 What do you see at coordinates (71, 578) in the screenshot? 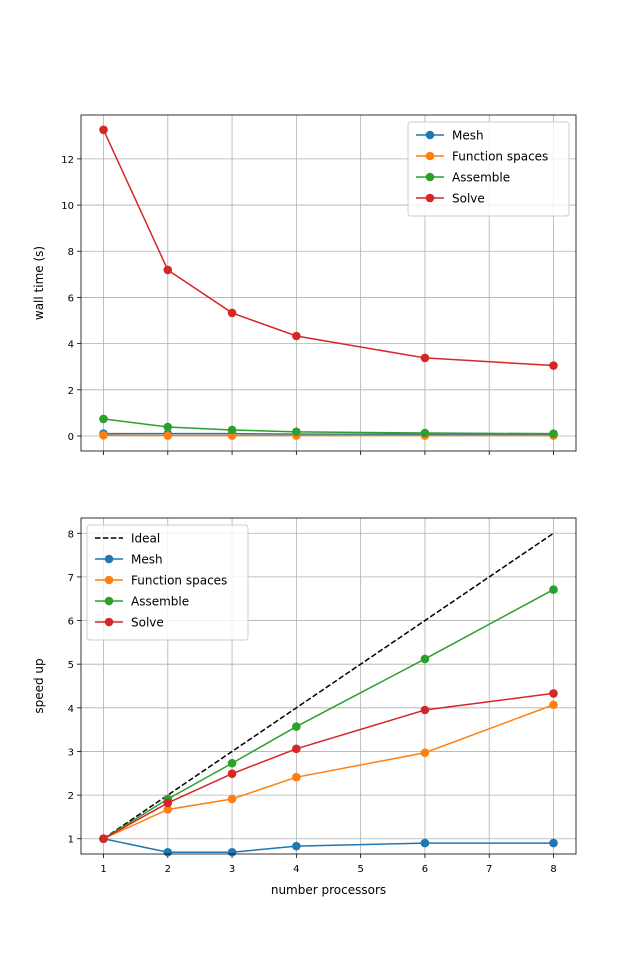
I see `y-tick-label: 7` at bounding box center [71, 578].